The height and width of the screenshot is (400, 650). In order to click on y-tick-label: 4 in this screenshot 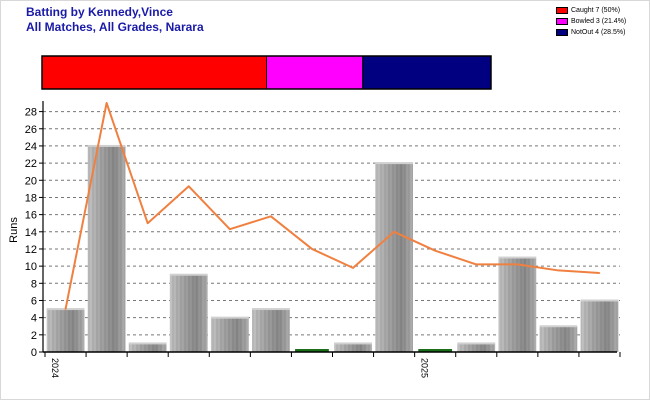, I will do `click(34, 319)`.